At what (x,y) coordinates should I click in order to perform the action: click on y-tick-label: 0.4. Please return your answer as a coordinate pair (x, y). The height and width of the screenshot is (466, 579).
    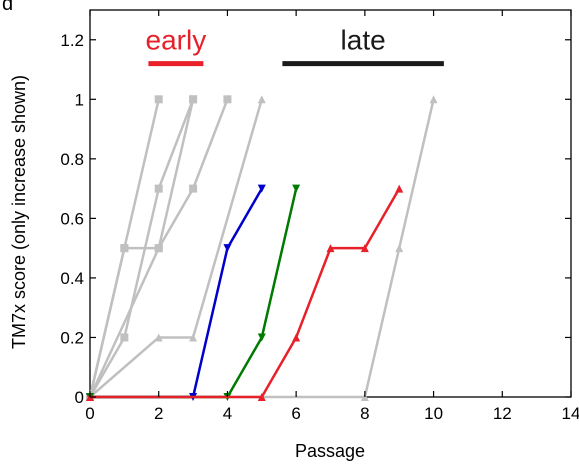
    Looking at the image, I should click on (72, 278).